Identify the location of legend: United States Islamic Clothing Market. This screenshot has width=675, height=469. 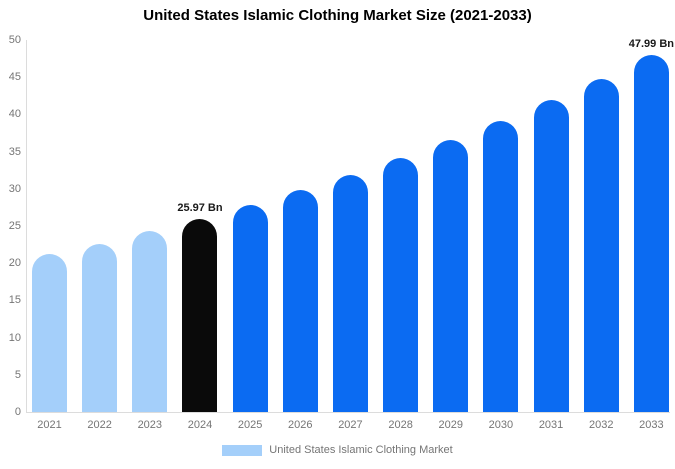
(337, 450).